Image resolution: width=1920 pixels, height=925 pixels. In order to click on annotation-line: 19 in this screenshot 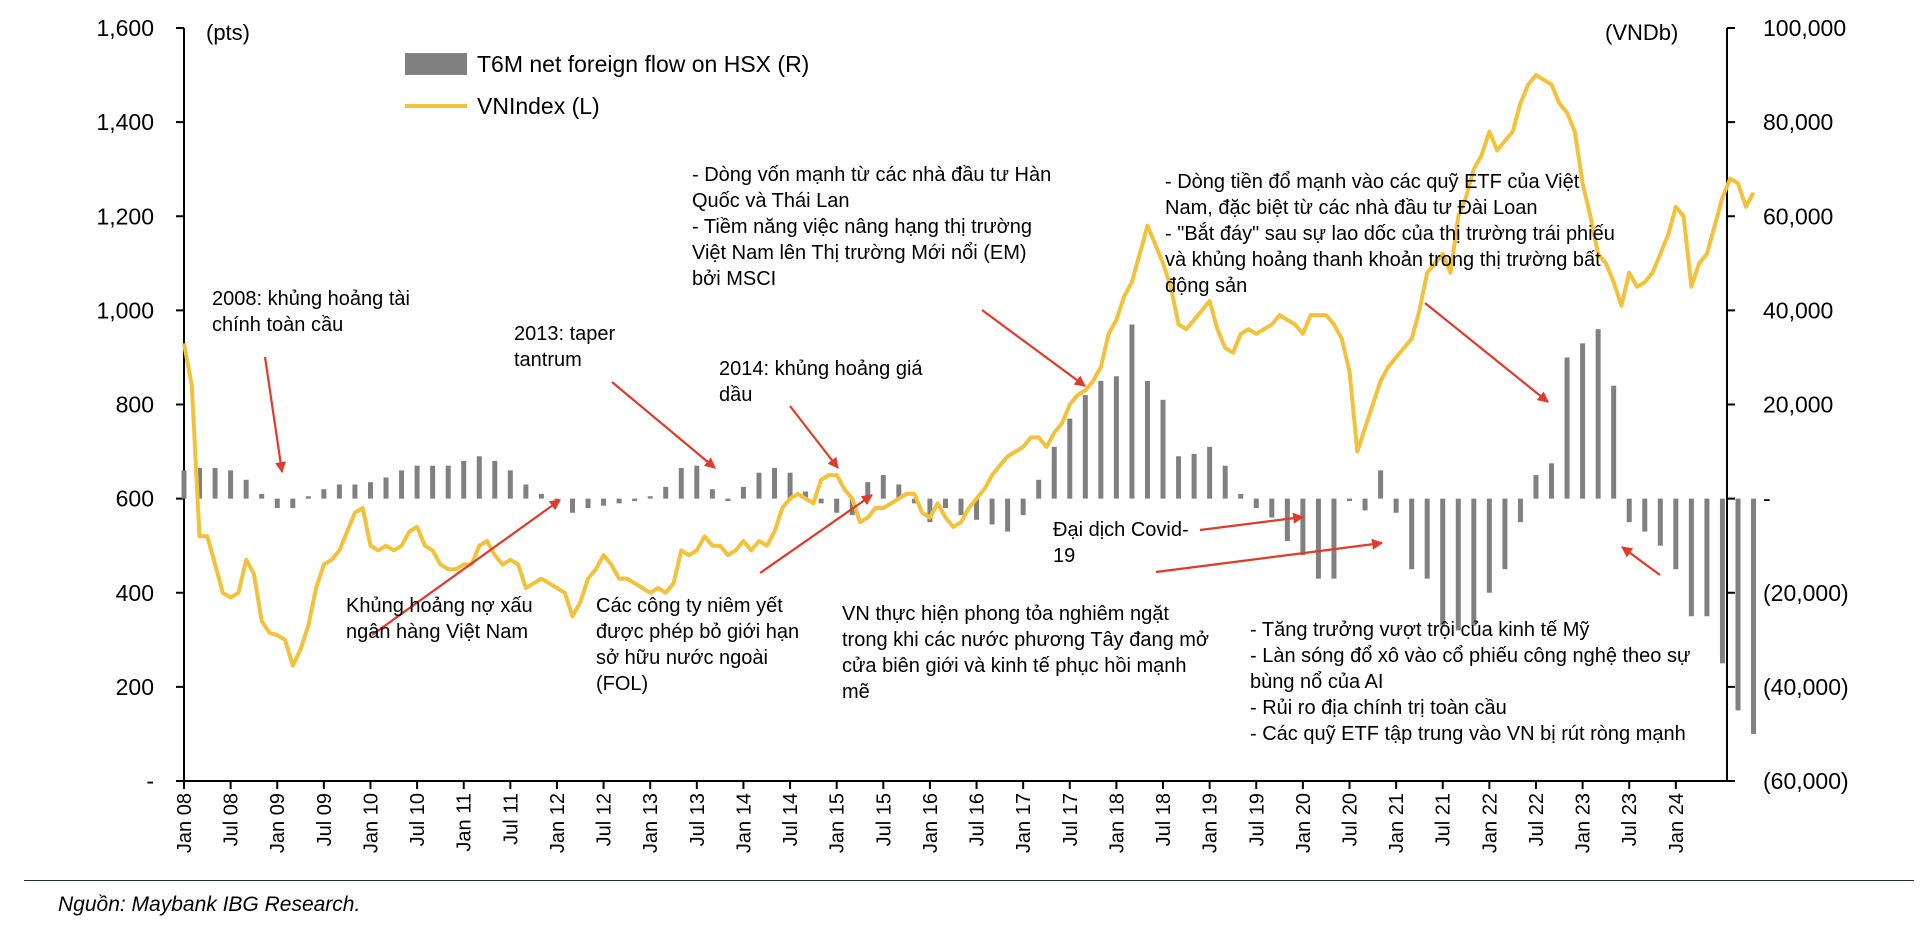, I will do `click(1064, 556)`.